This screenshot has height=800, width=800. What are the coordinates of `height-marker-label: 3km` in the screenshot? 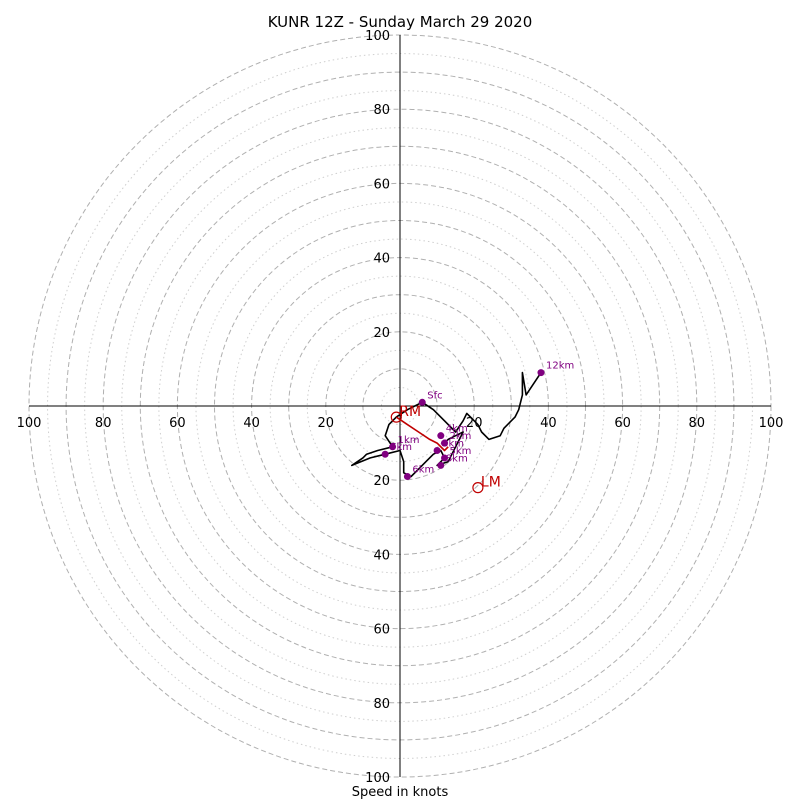 It's located at (453, 444).